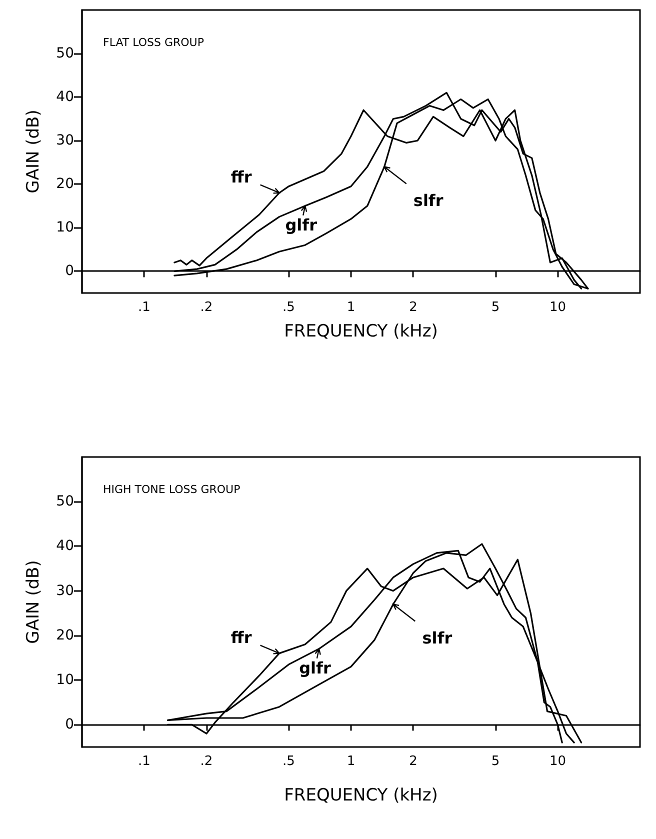 This screenshot has width=656, height=839. I want to click on text: HIGH TONE LOSS GROUP, so click(172, 489).